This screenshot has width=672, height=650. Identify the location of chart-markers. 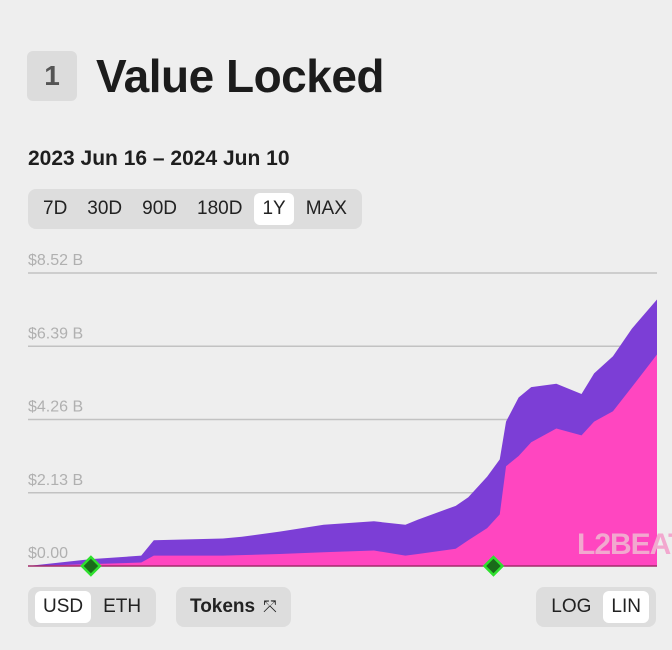
(292, 566).